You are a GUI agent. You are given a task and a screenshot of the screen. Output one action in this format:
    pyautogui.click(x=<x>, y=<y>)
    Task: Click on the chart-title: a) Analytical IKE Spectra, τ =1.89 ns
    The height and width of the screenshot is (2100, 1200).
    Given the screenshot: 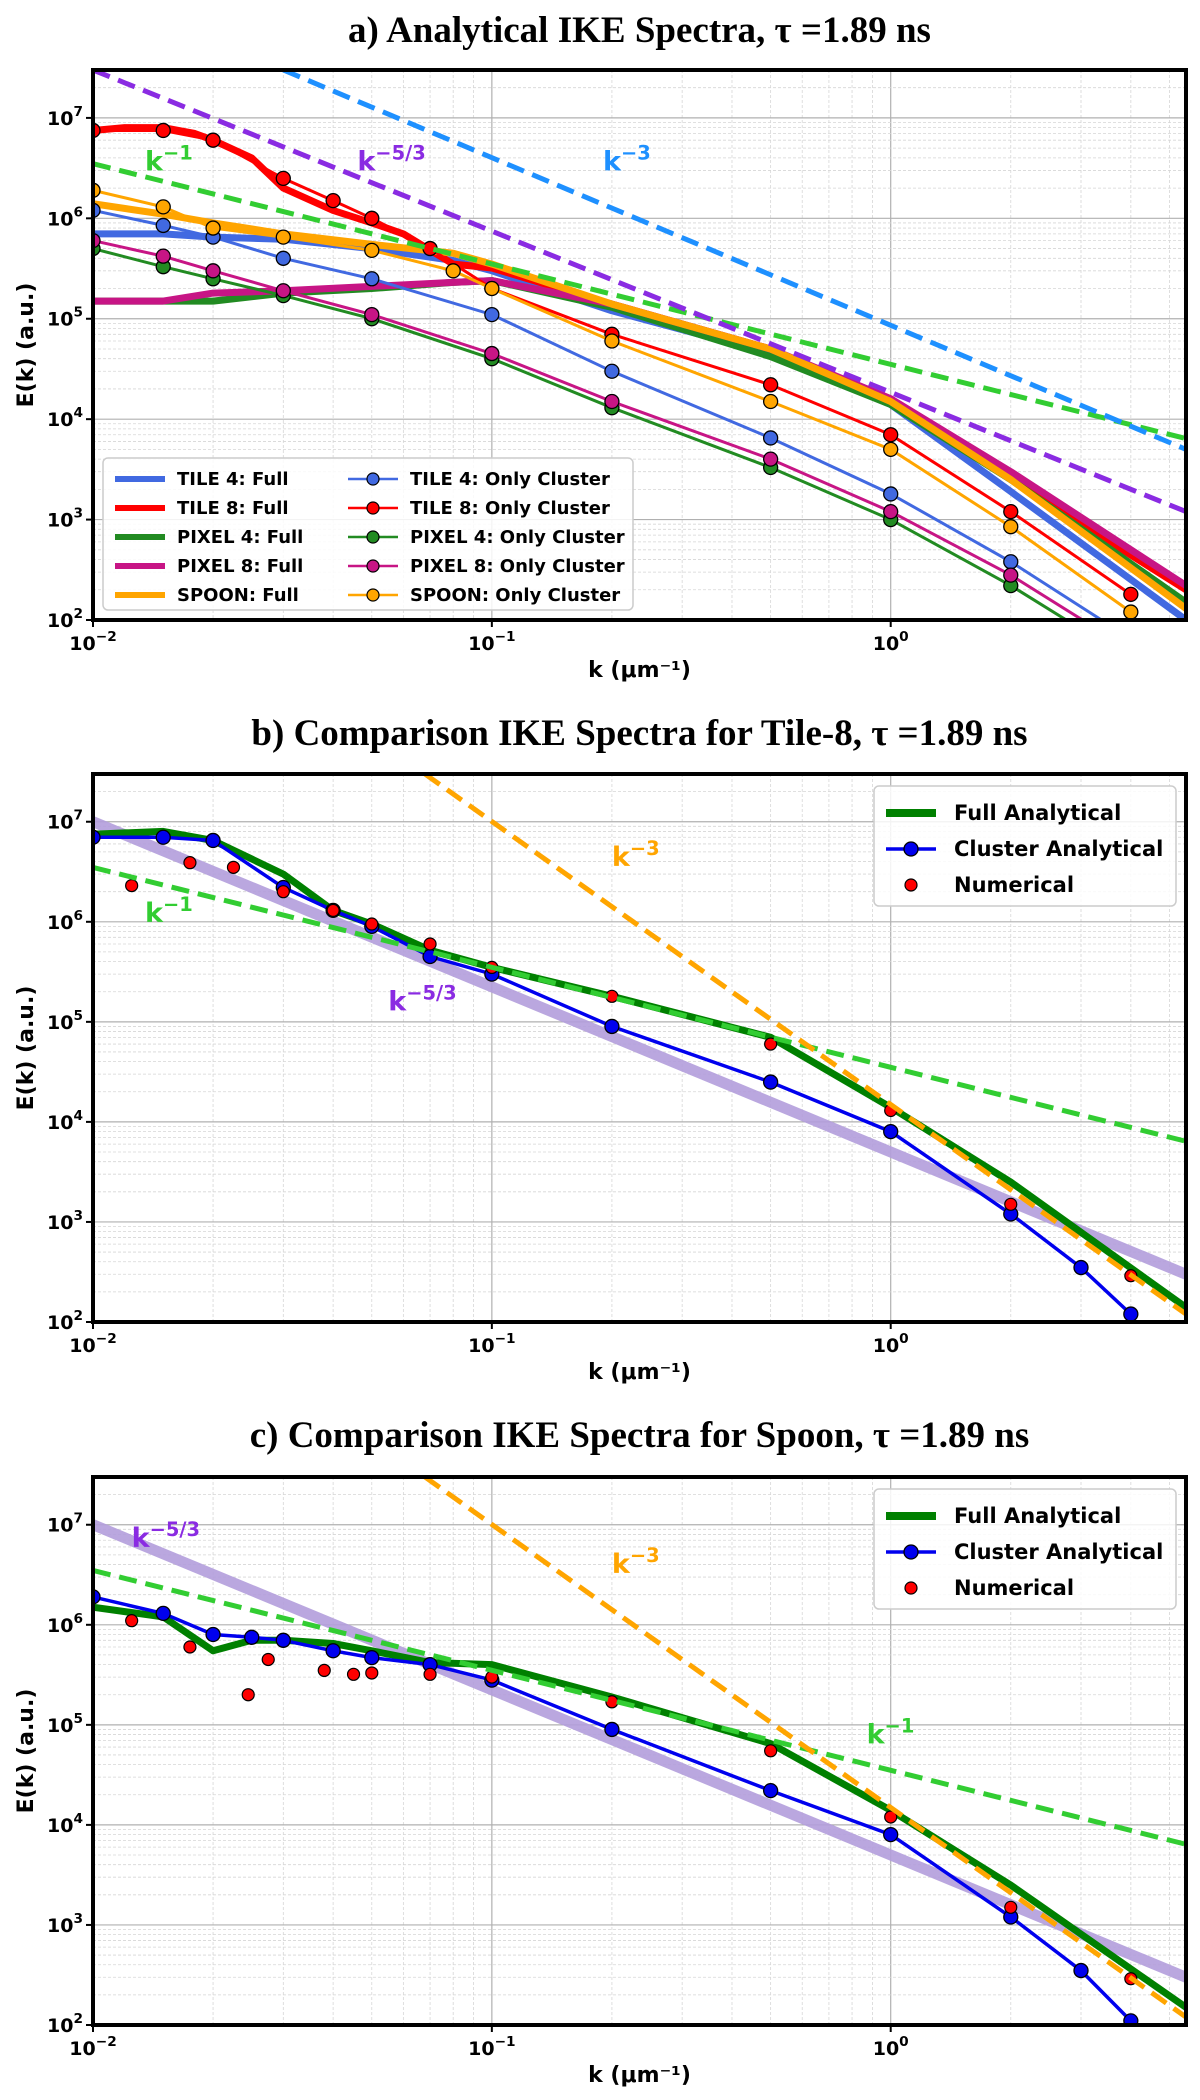 What is the action you would take?
    pyautogui.click(x=639, y=30)
    